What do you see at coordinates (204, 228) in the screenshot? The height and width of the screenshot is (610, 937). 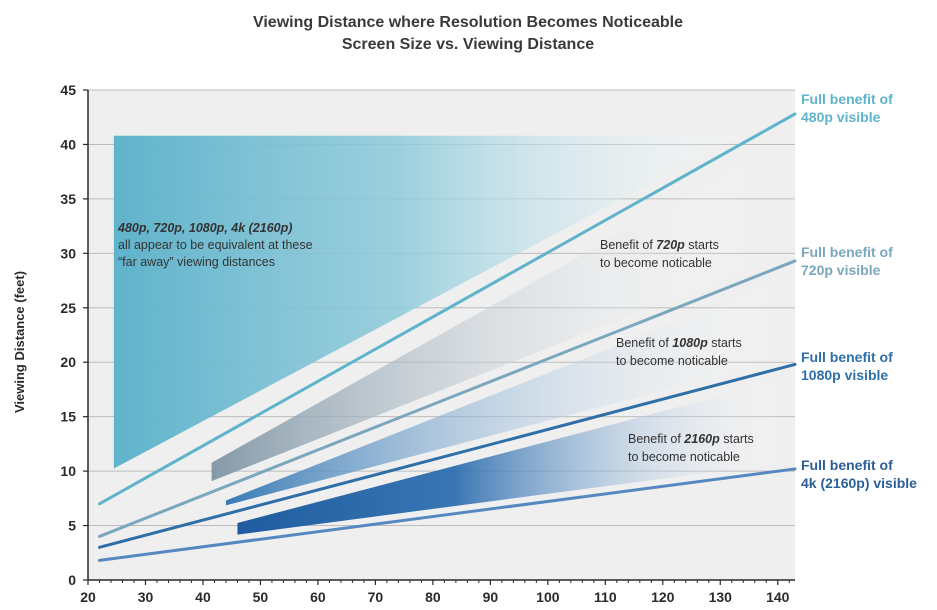 I see `annotation-0-line-0: 480p, 720p, 1080p, 4k (2160p)` at bounding box center [204, 228].